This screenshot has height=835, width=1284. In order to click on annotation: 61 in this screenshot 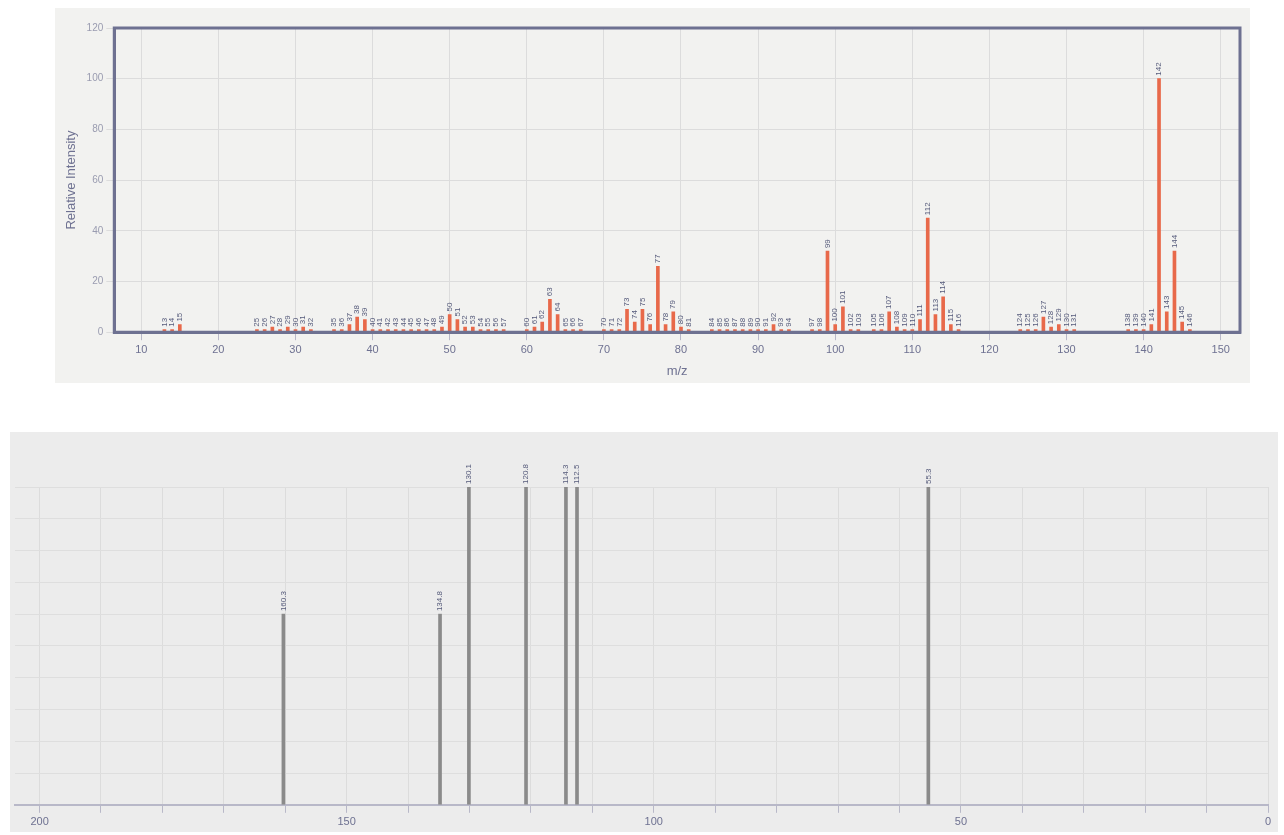, I will do `click(534, 319)`.